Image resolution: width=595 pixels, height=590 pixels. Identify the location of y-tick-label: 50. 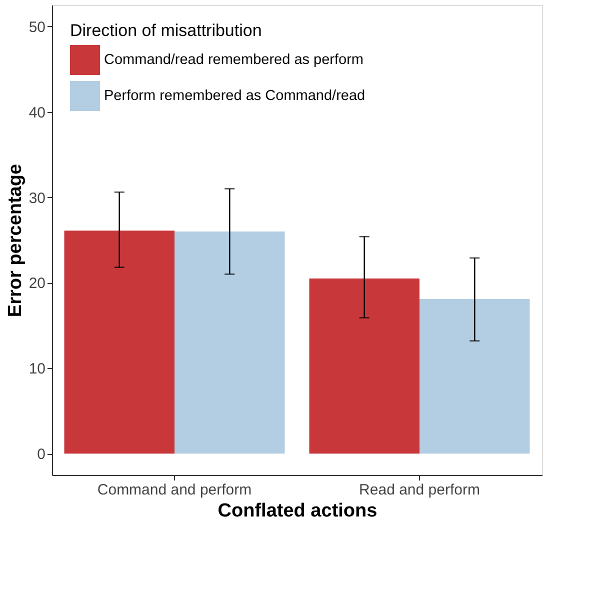
(37, 27).